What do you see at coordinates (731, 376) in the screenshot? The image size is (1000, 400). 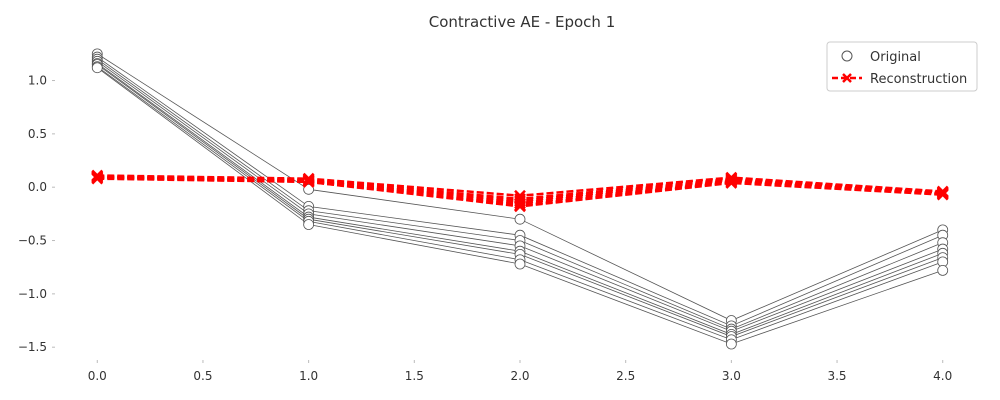 I see `x-tick-label: 3.0` at bounding box center [731, 376].